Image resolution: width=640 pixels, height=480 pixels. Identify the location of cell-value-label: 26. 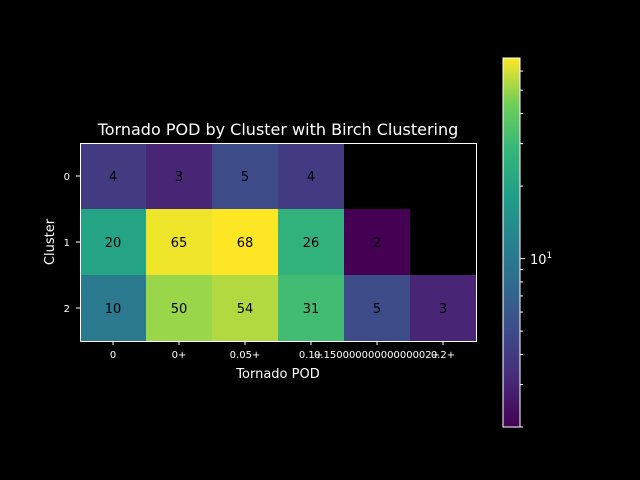
(311, 243).